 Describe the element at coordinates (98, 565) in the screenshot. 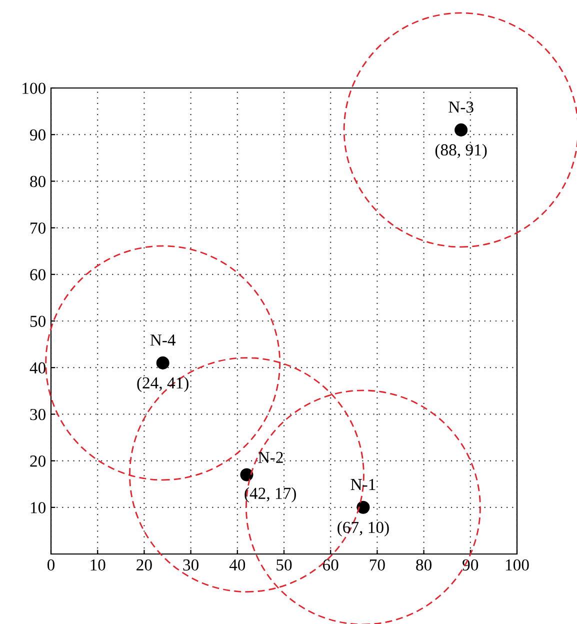

I see `x-tick-label: 10` at that location.